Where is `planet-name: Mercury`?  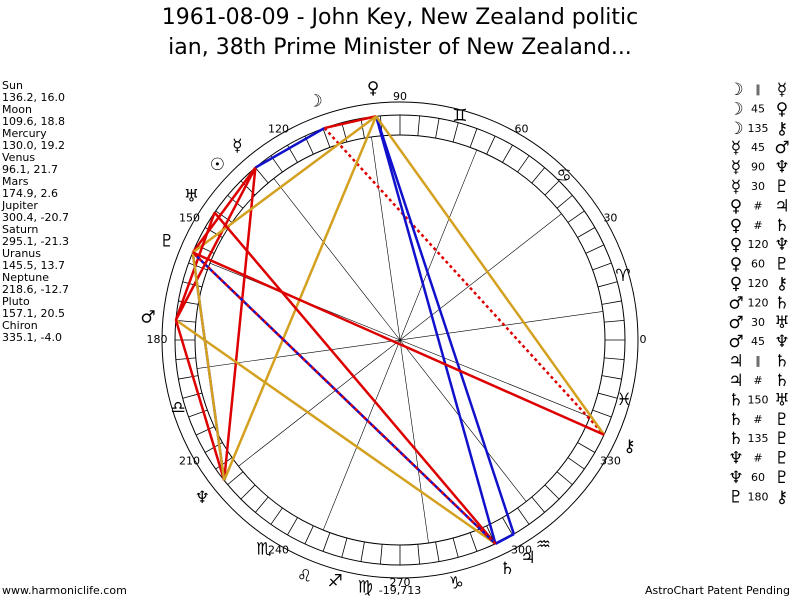 planet-name: Mercury is located at coordinates (24, 133).